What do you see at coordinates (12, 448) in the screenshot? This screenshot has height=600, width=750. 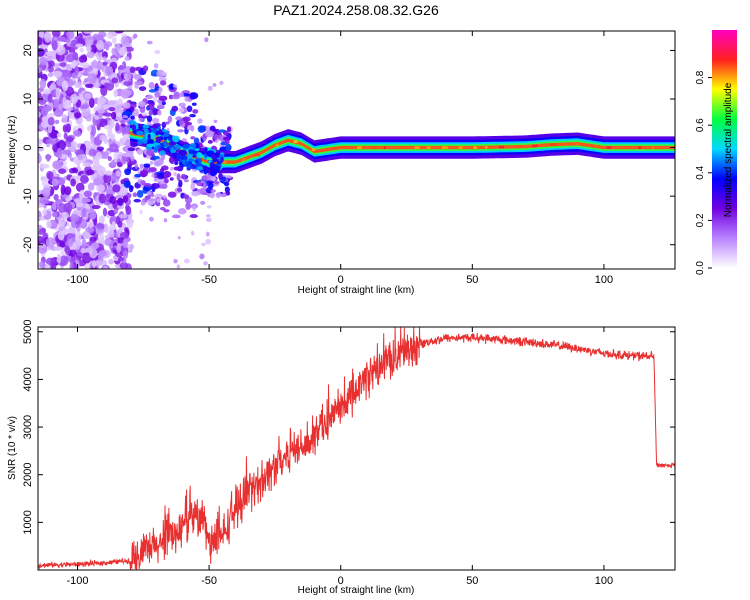 I see `snr-ylabel: SNR (10 * v/v)` at bounding box center [12, 448].